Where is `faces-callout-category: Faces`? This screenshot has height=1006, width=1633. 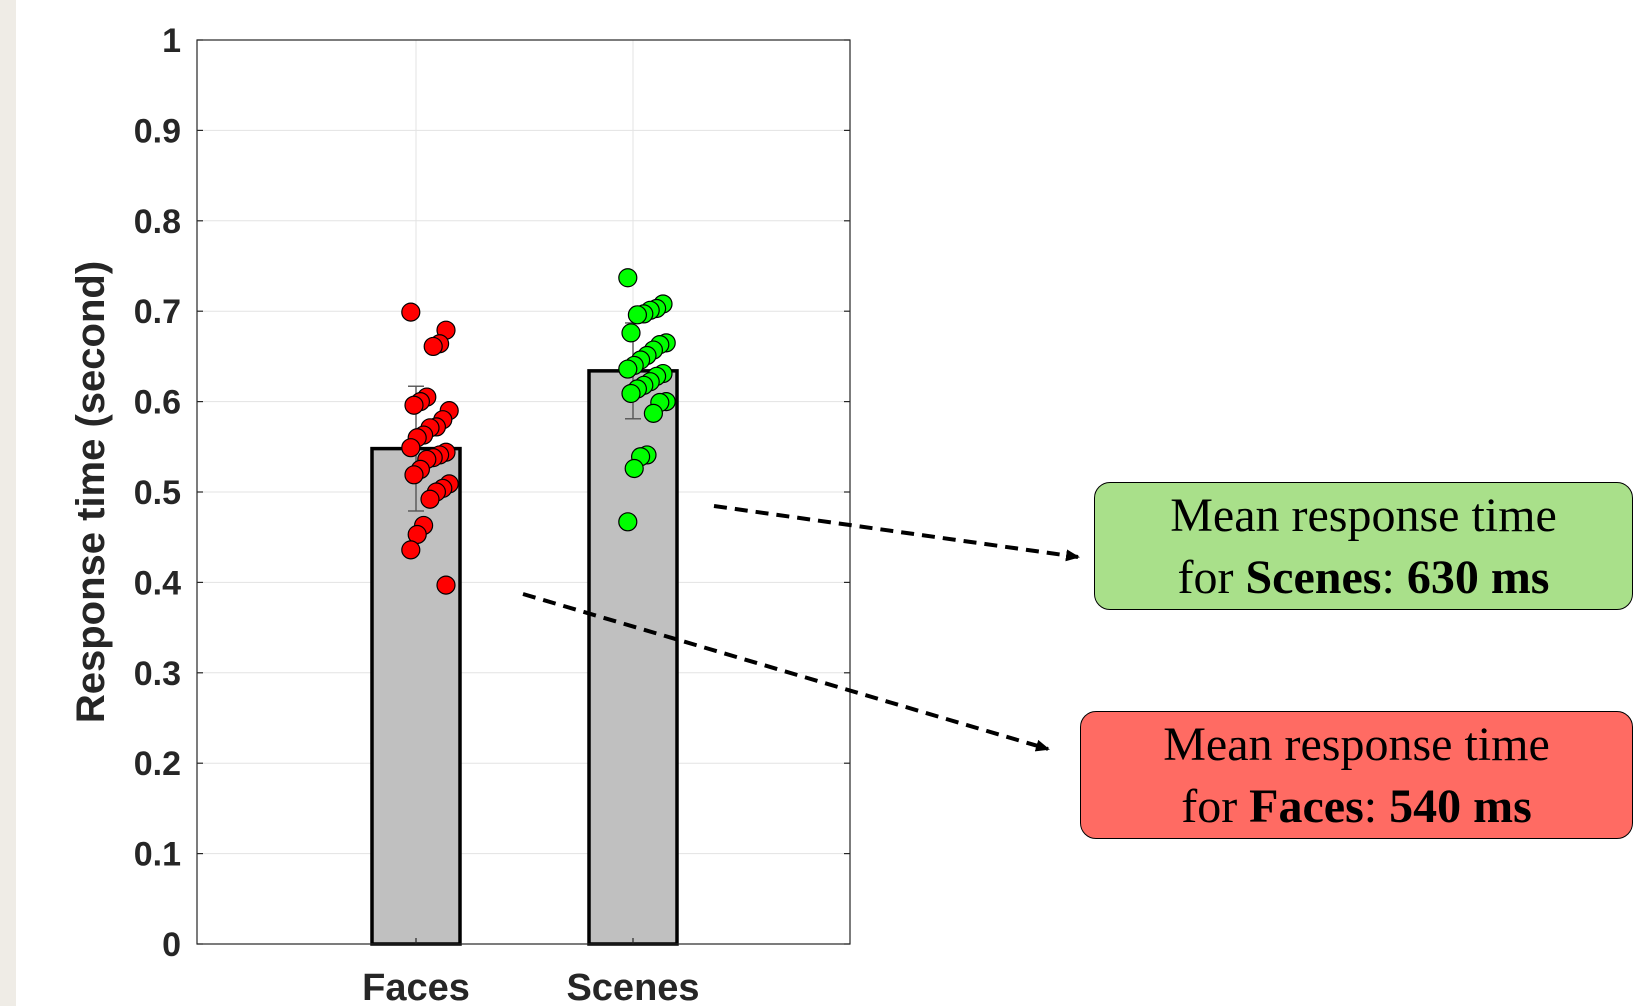
faces-callout-category: Faces is located at coordinates (1306, 806).